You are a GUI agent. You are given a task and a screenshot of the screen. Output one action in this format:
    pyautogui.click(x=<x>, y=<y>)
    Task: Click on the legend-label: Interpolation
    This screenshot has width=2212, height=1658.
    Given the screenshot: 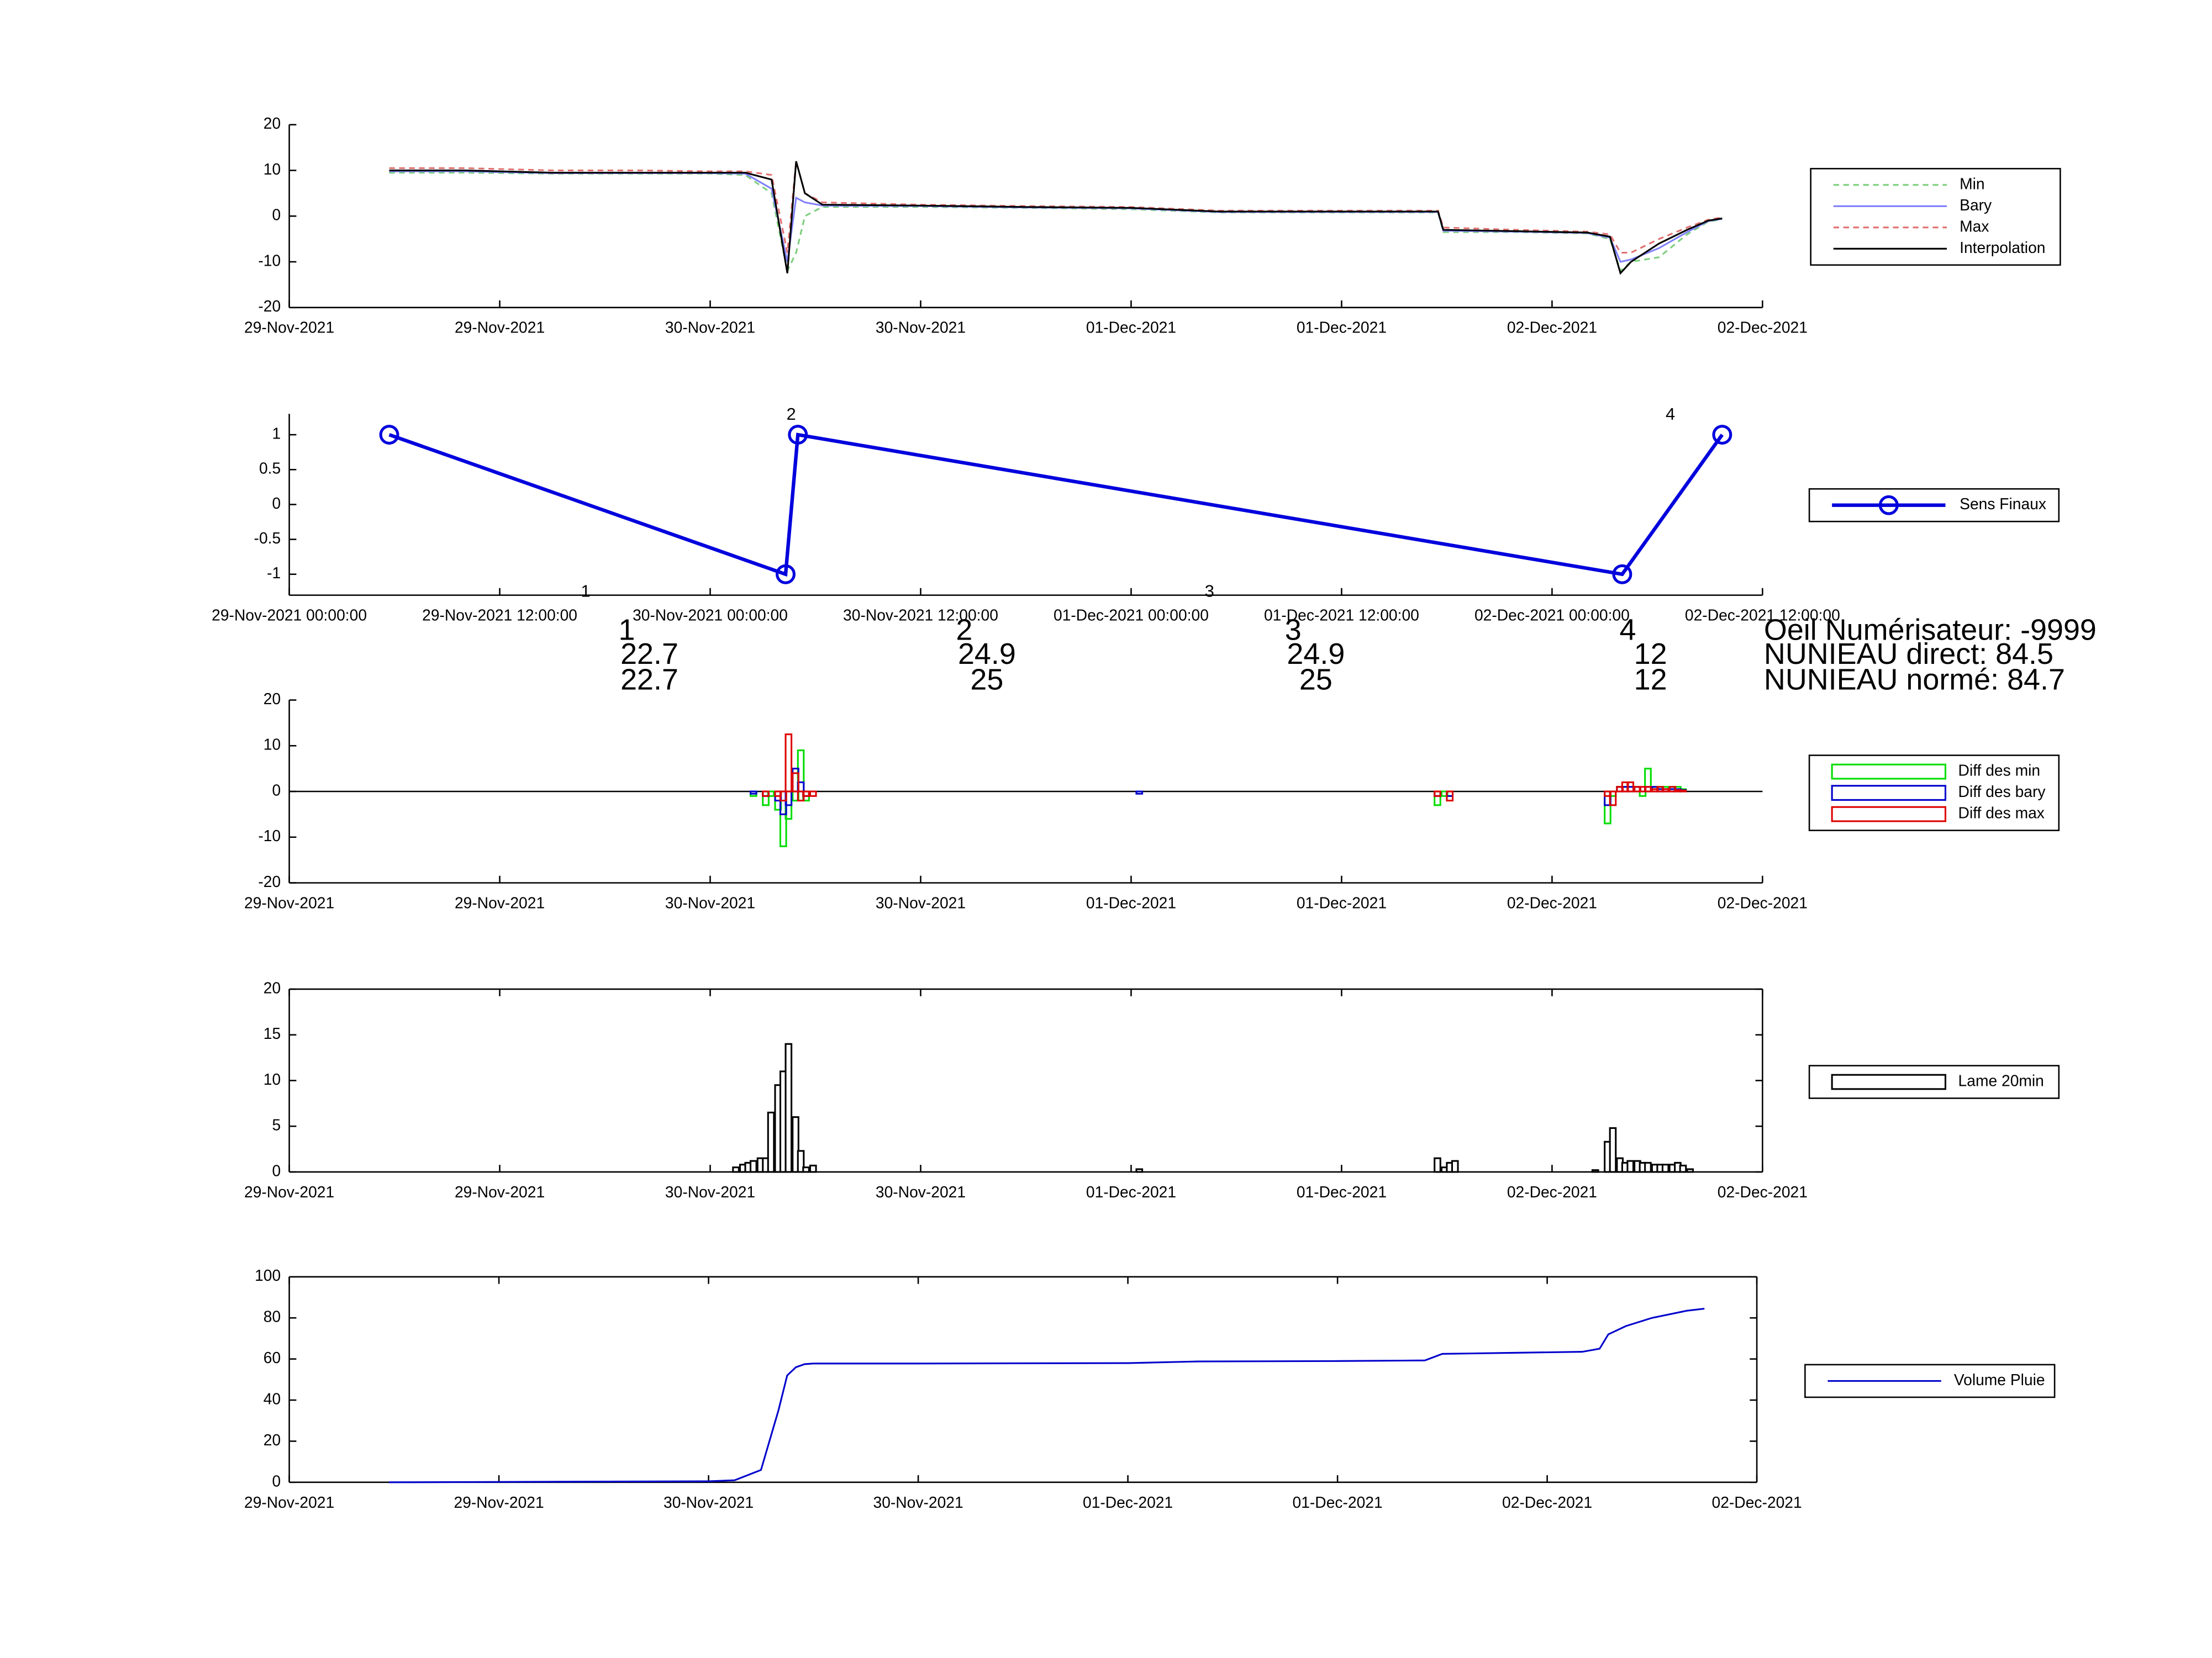 What is the action you would take?
    pyautogui.click(x=2002, y=248)
    